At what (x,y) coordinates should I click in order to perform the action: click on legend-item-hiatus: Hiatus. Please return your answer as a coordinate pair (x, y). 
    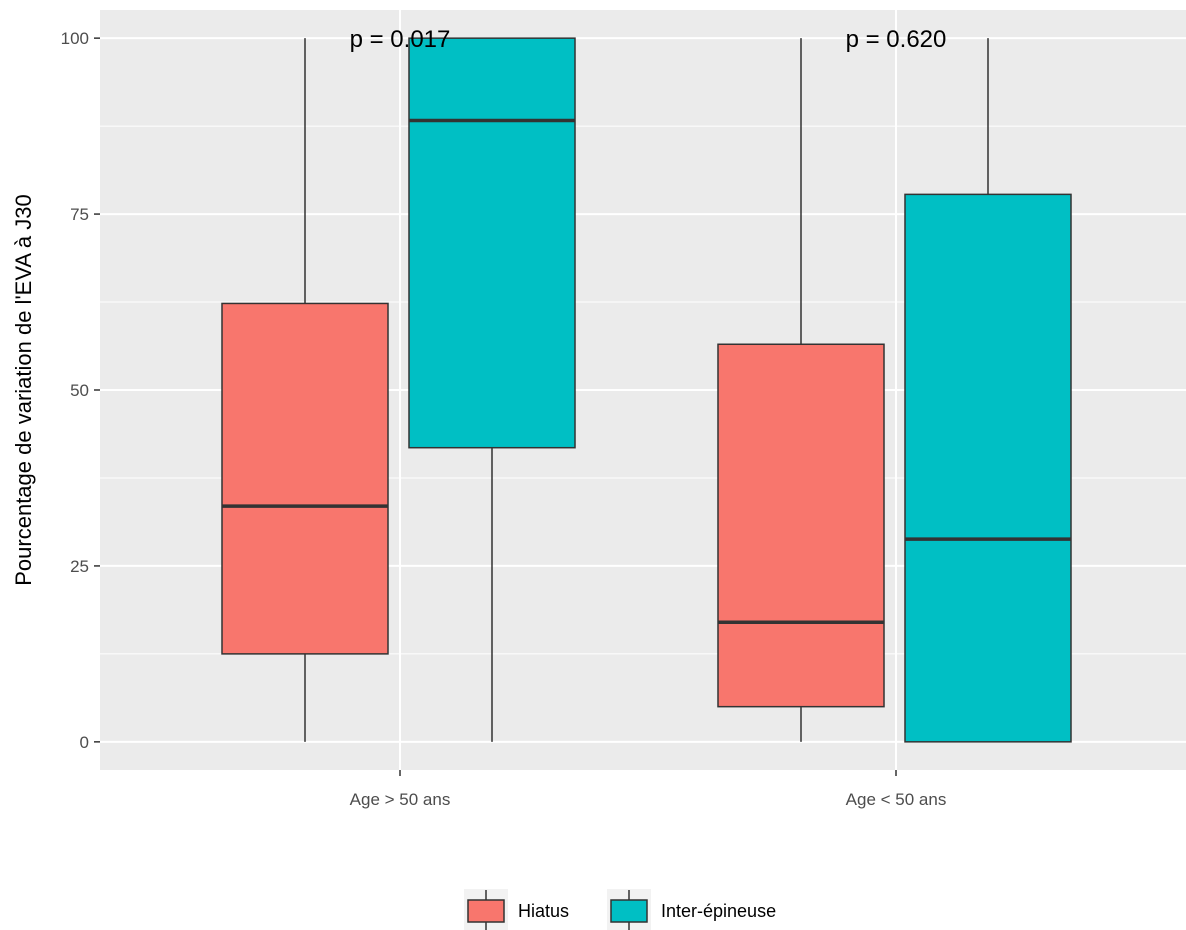
    Looking at the image, I should click on (516, 909).